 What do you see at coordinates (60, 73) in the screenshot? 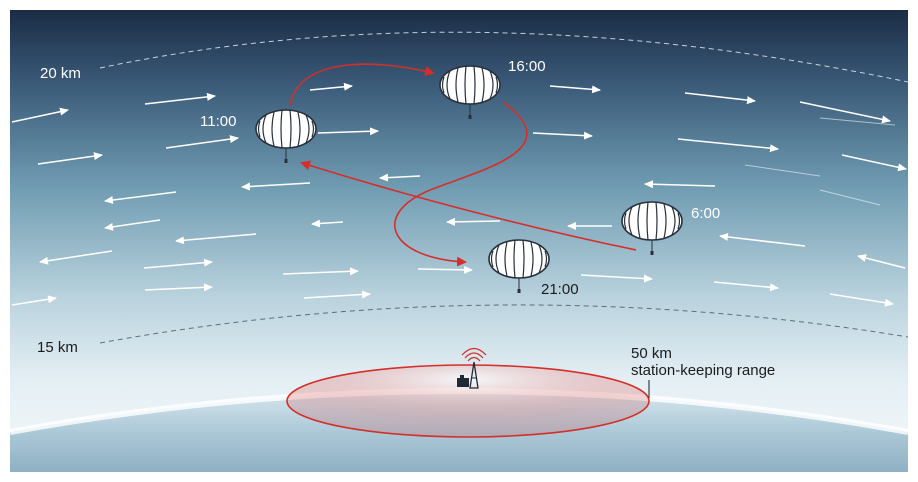
I see `altitude-label-20km: 20 km` at bounding box center [60, 73].